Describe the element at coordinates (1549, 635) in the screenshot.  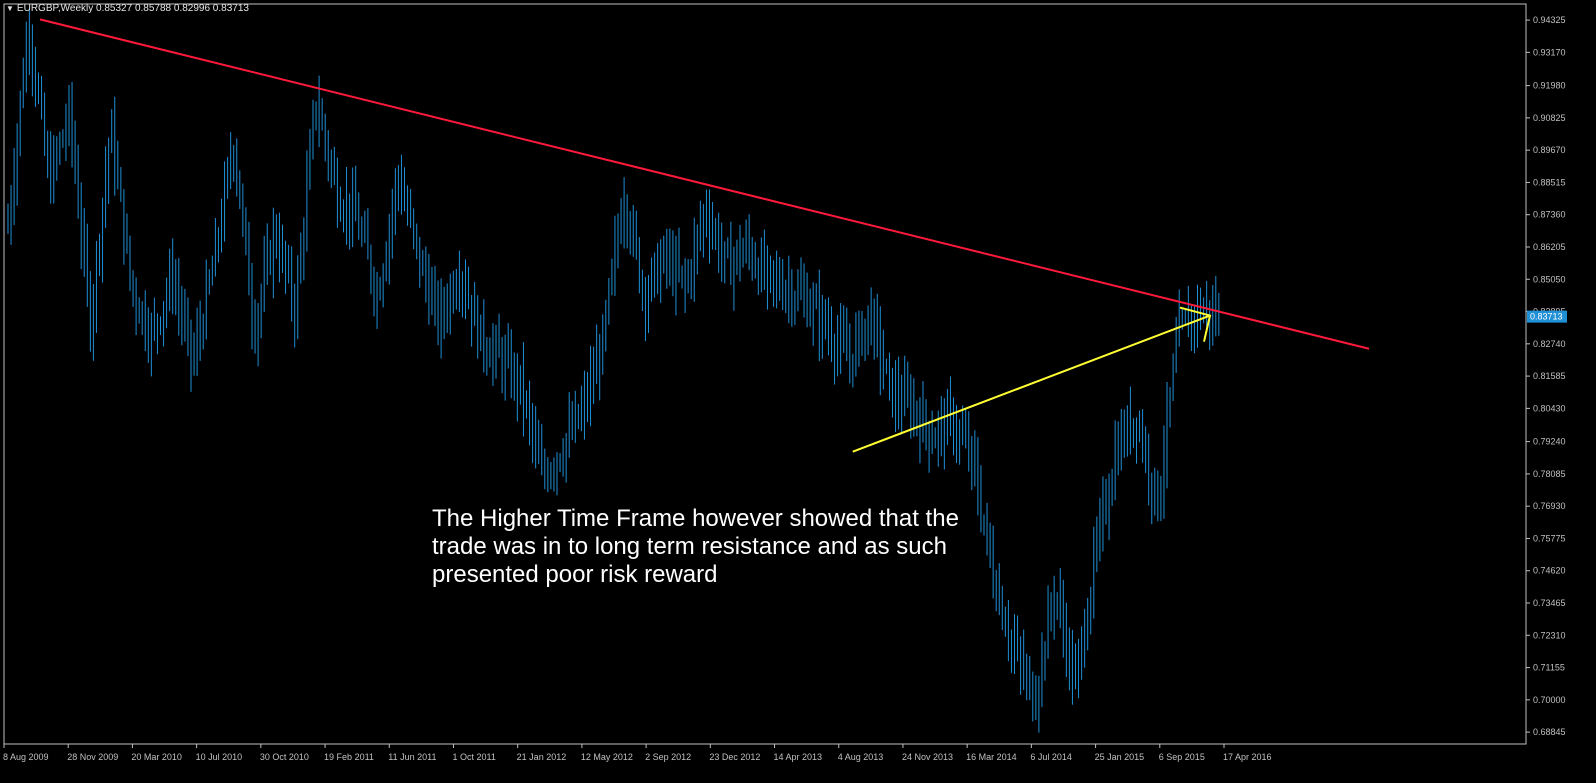
I see `y-tick-label: 0.72310` at that location.